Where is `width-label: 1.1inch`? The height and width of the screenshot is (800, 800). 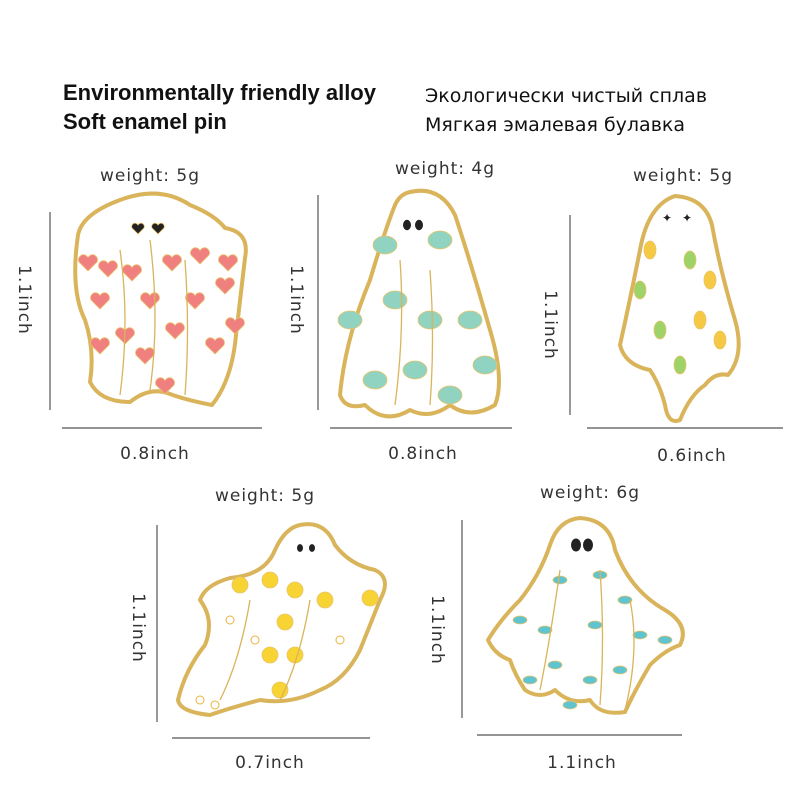
width-label: 1.1inch is located at coordinates (582, 763).